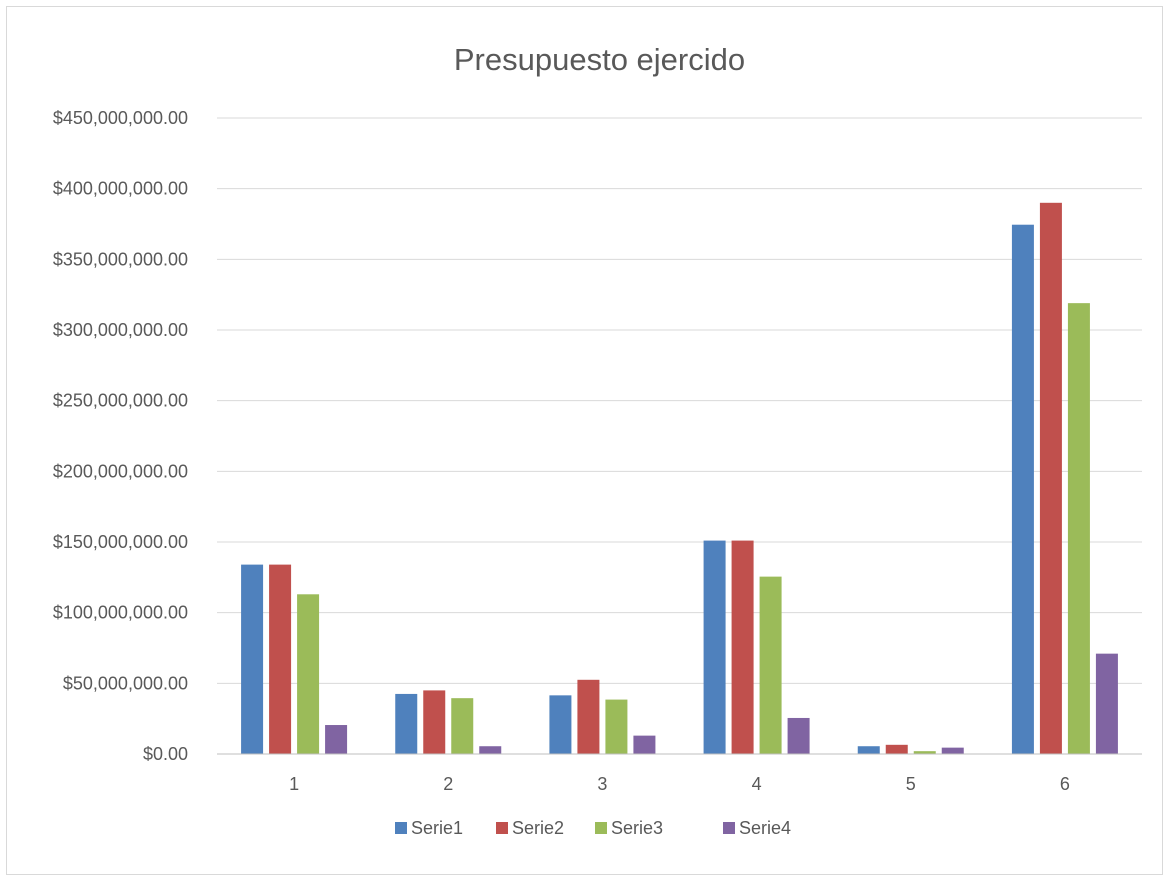 The width and height of the screenshot is (1169, 881). What do you see at coordinates (765, 828) in the screenshot?
I see `legend-label: Serie4` at bounding box center [765, 828].